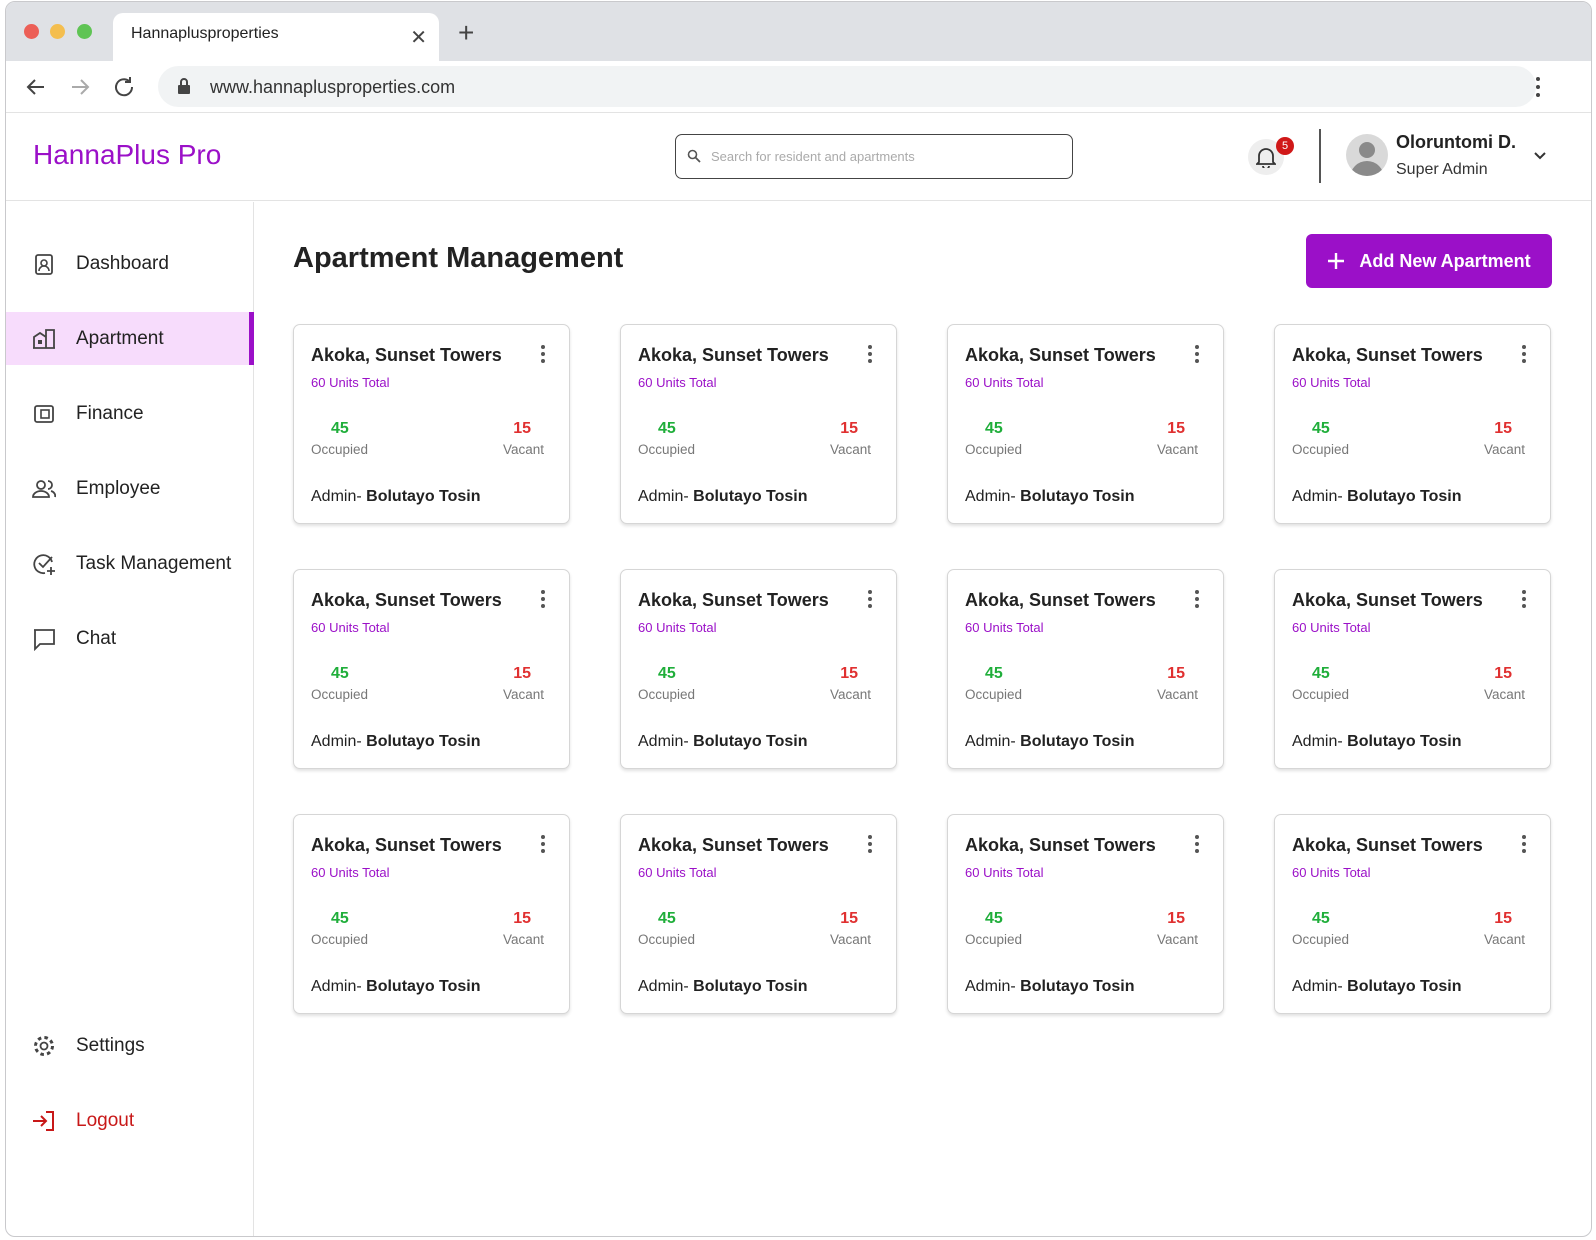  I want to click on nav-item: Employee, so click(130, 488).